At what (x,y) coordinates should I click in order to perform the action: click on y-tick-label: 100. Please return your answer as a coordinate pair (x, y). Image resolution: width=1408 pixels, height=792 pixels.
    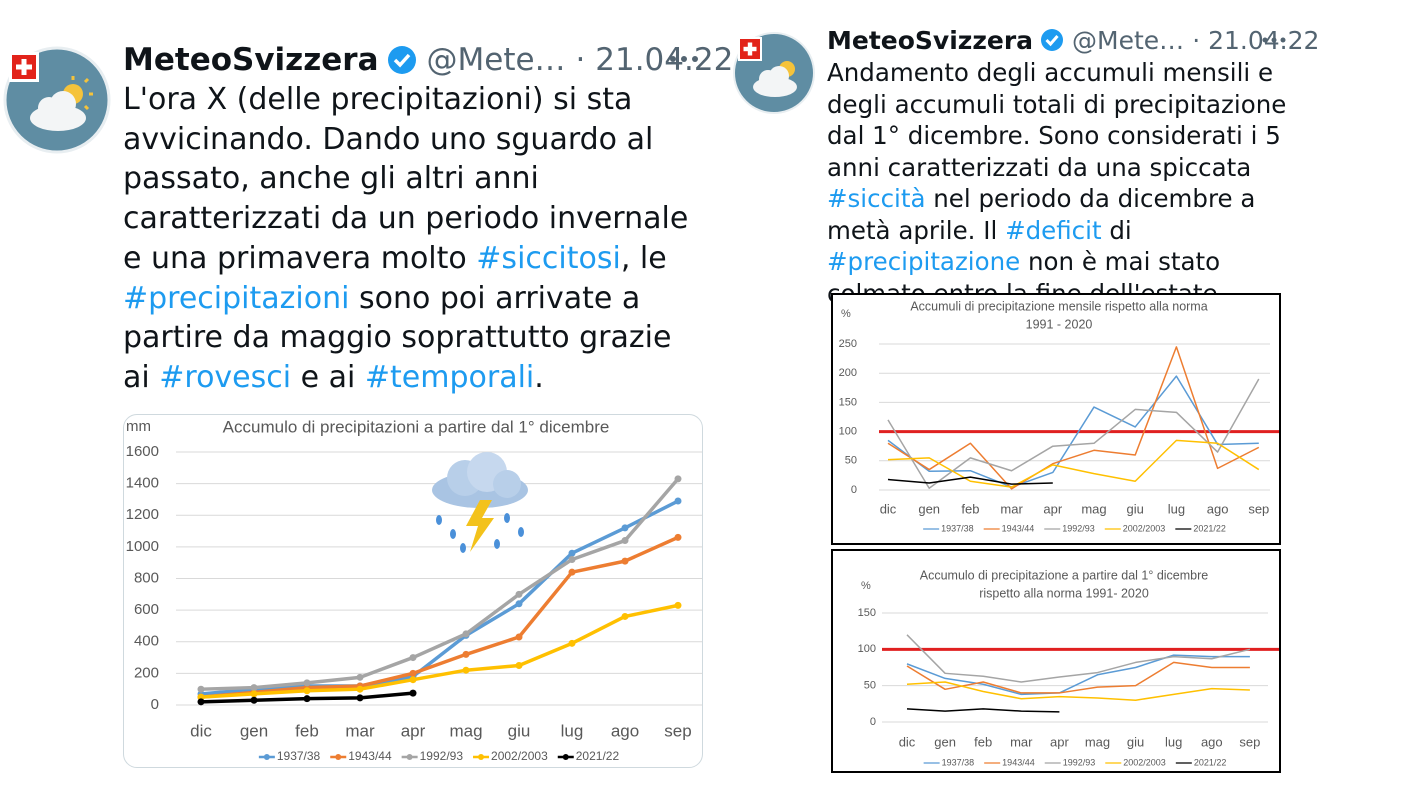
    Looking at the image, I should click on (867, 649).